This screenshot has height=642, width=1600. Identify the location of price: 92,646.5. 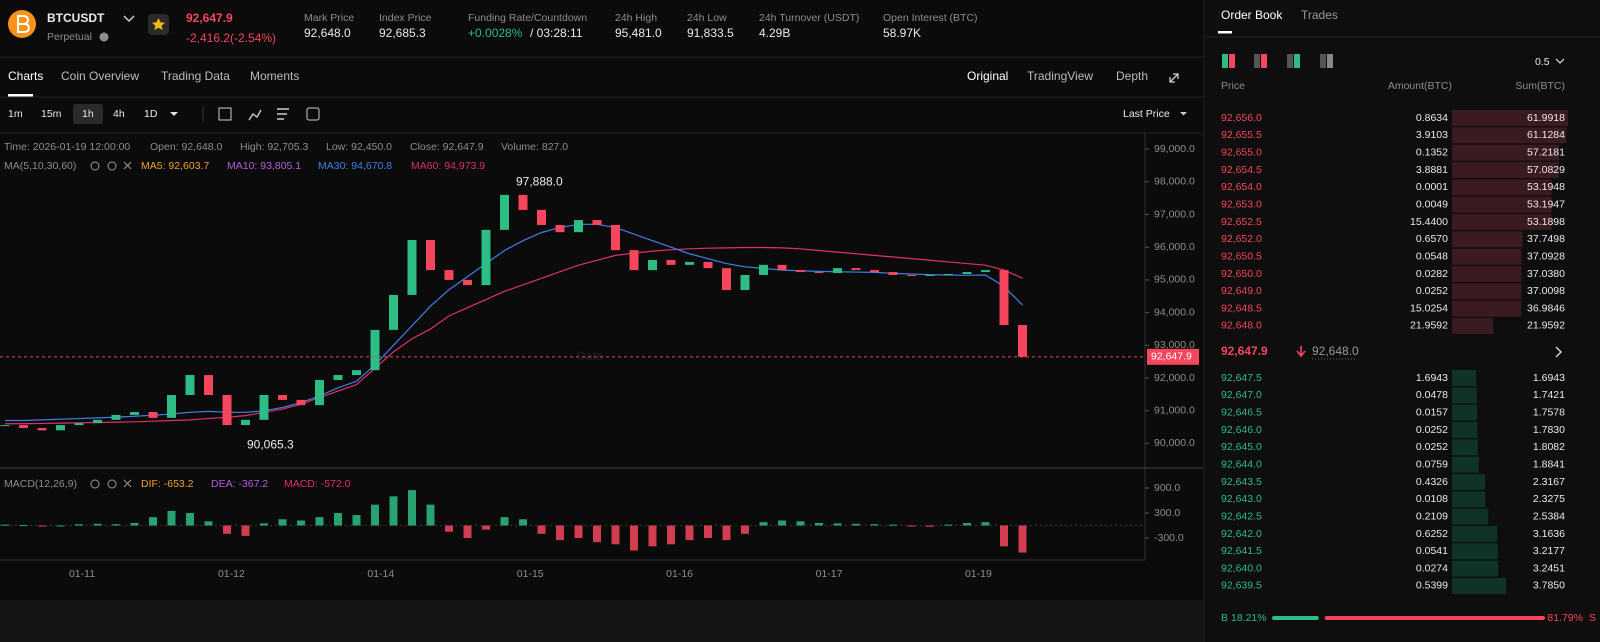
(1241, 412).